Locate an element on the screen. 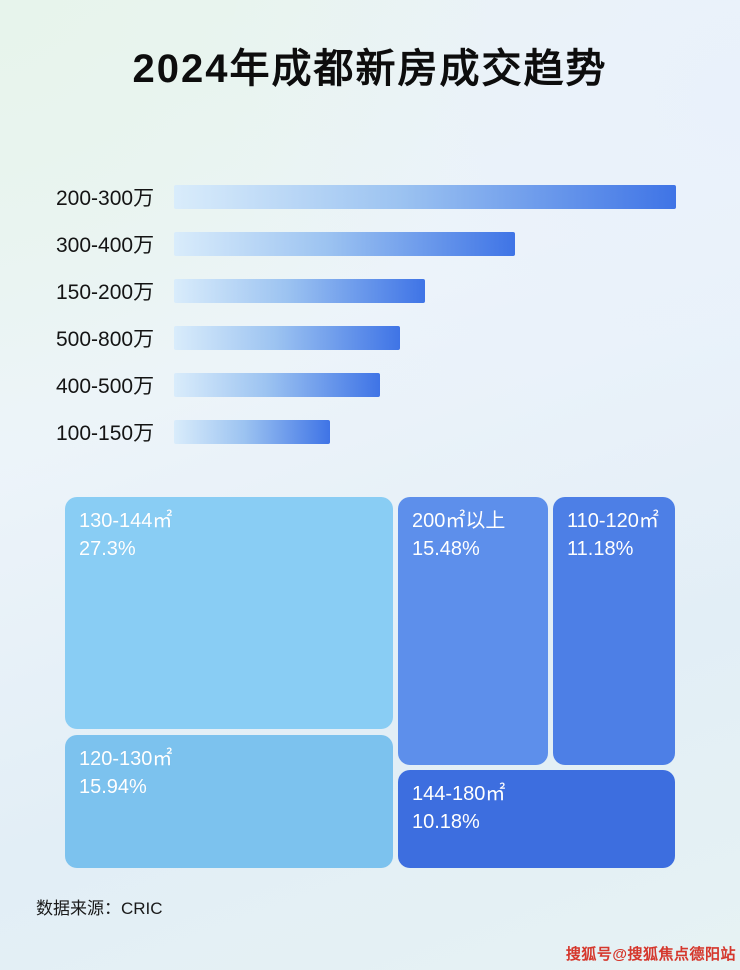  bar-category-label: 500-800万 is located at coordinates (105, 339).